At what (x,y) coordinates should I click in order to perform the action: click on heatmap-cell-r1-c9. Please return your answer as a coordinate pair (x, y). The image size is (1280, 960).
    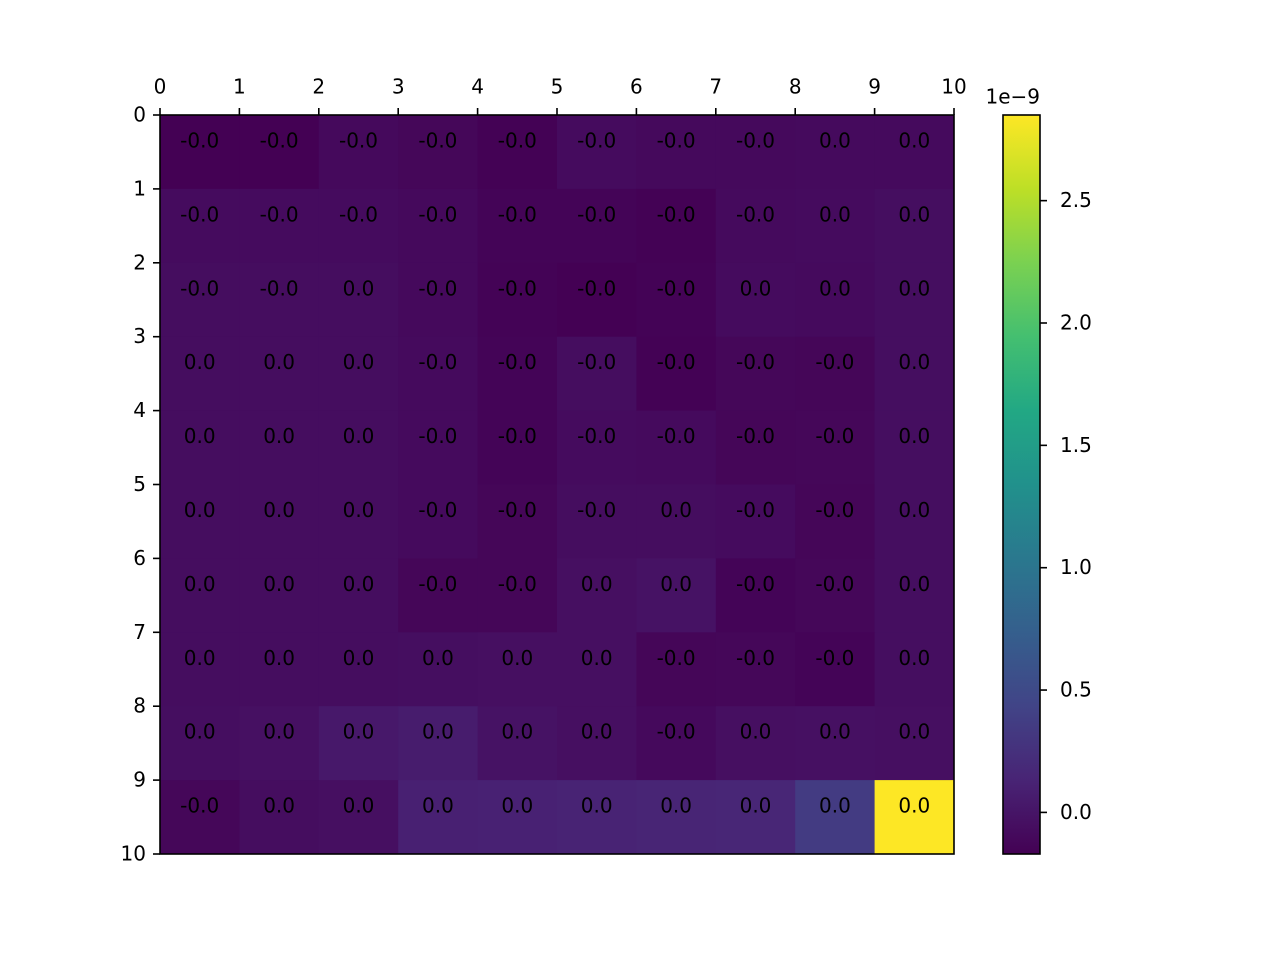
    Looking at the image, I should click on (914, 226).